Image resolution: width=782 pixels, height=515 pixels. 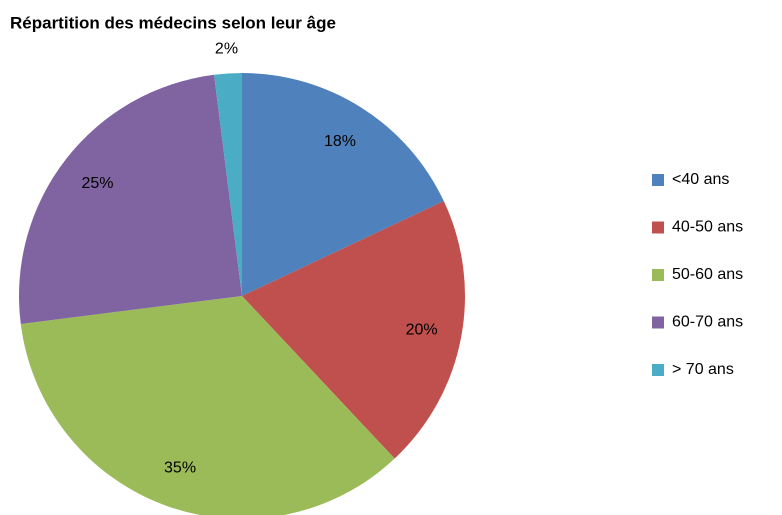 What do you see at coordinates (226, 49) in the screenshot?
I see `data-label: 2%` at bounding box center [226, 49].